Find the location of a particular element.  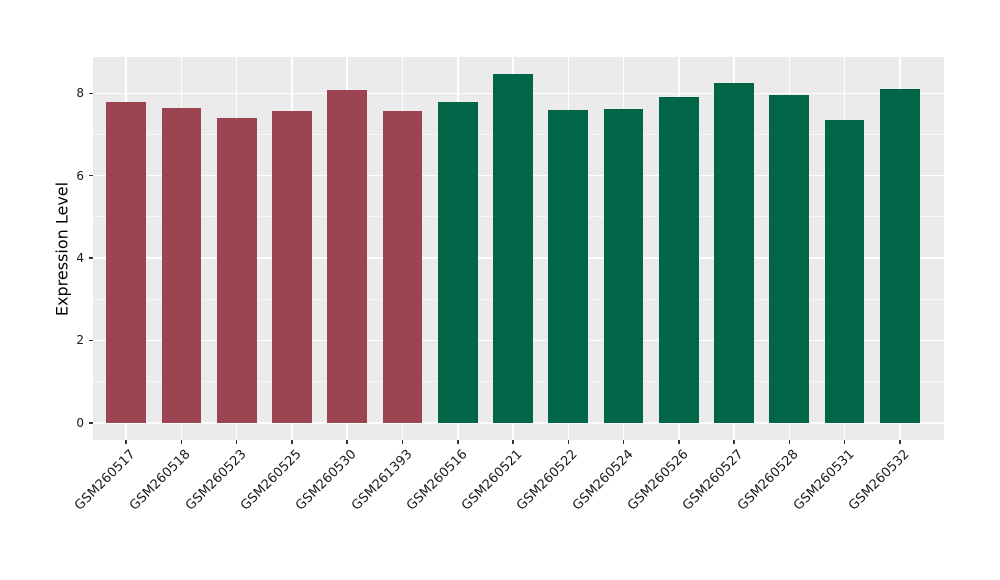

bar-GSM260524 is located at coordinates (623, 266).